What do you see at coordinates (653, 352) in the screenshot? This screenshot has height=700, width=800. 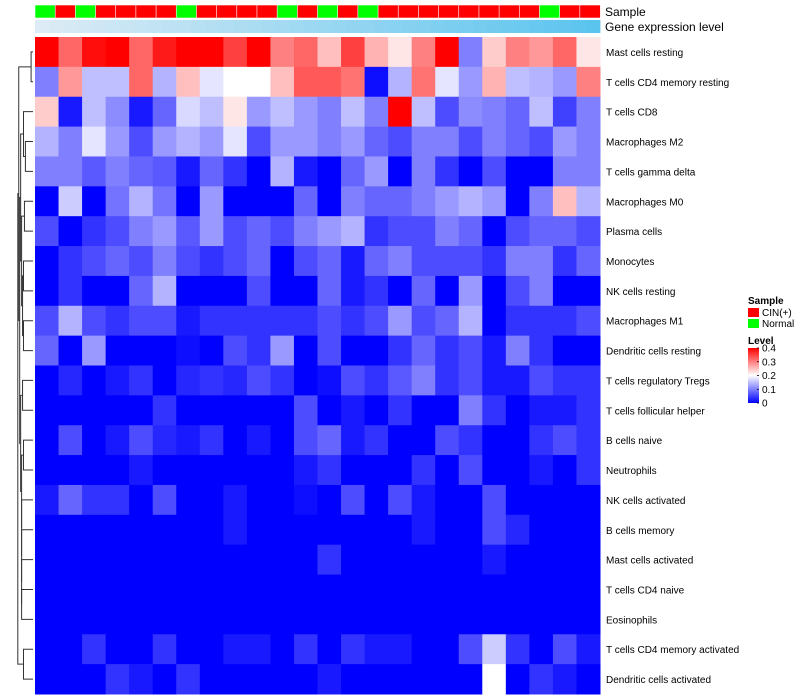 I see `row-label: Dendritic cells resting` at bounding box center [653, 352].